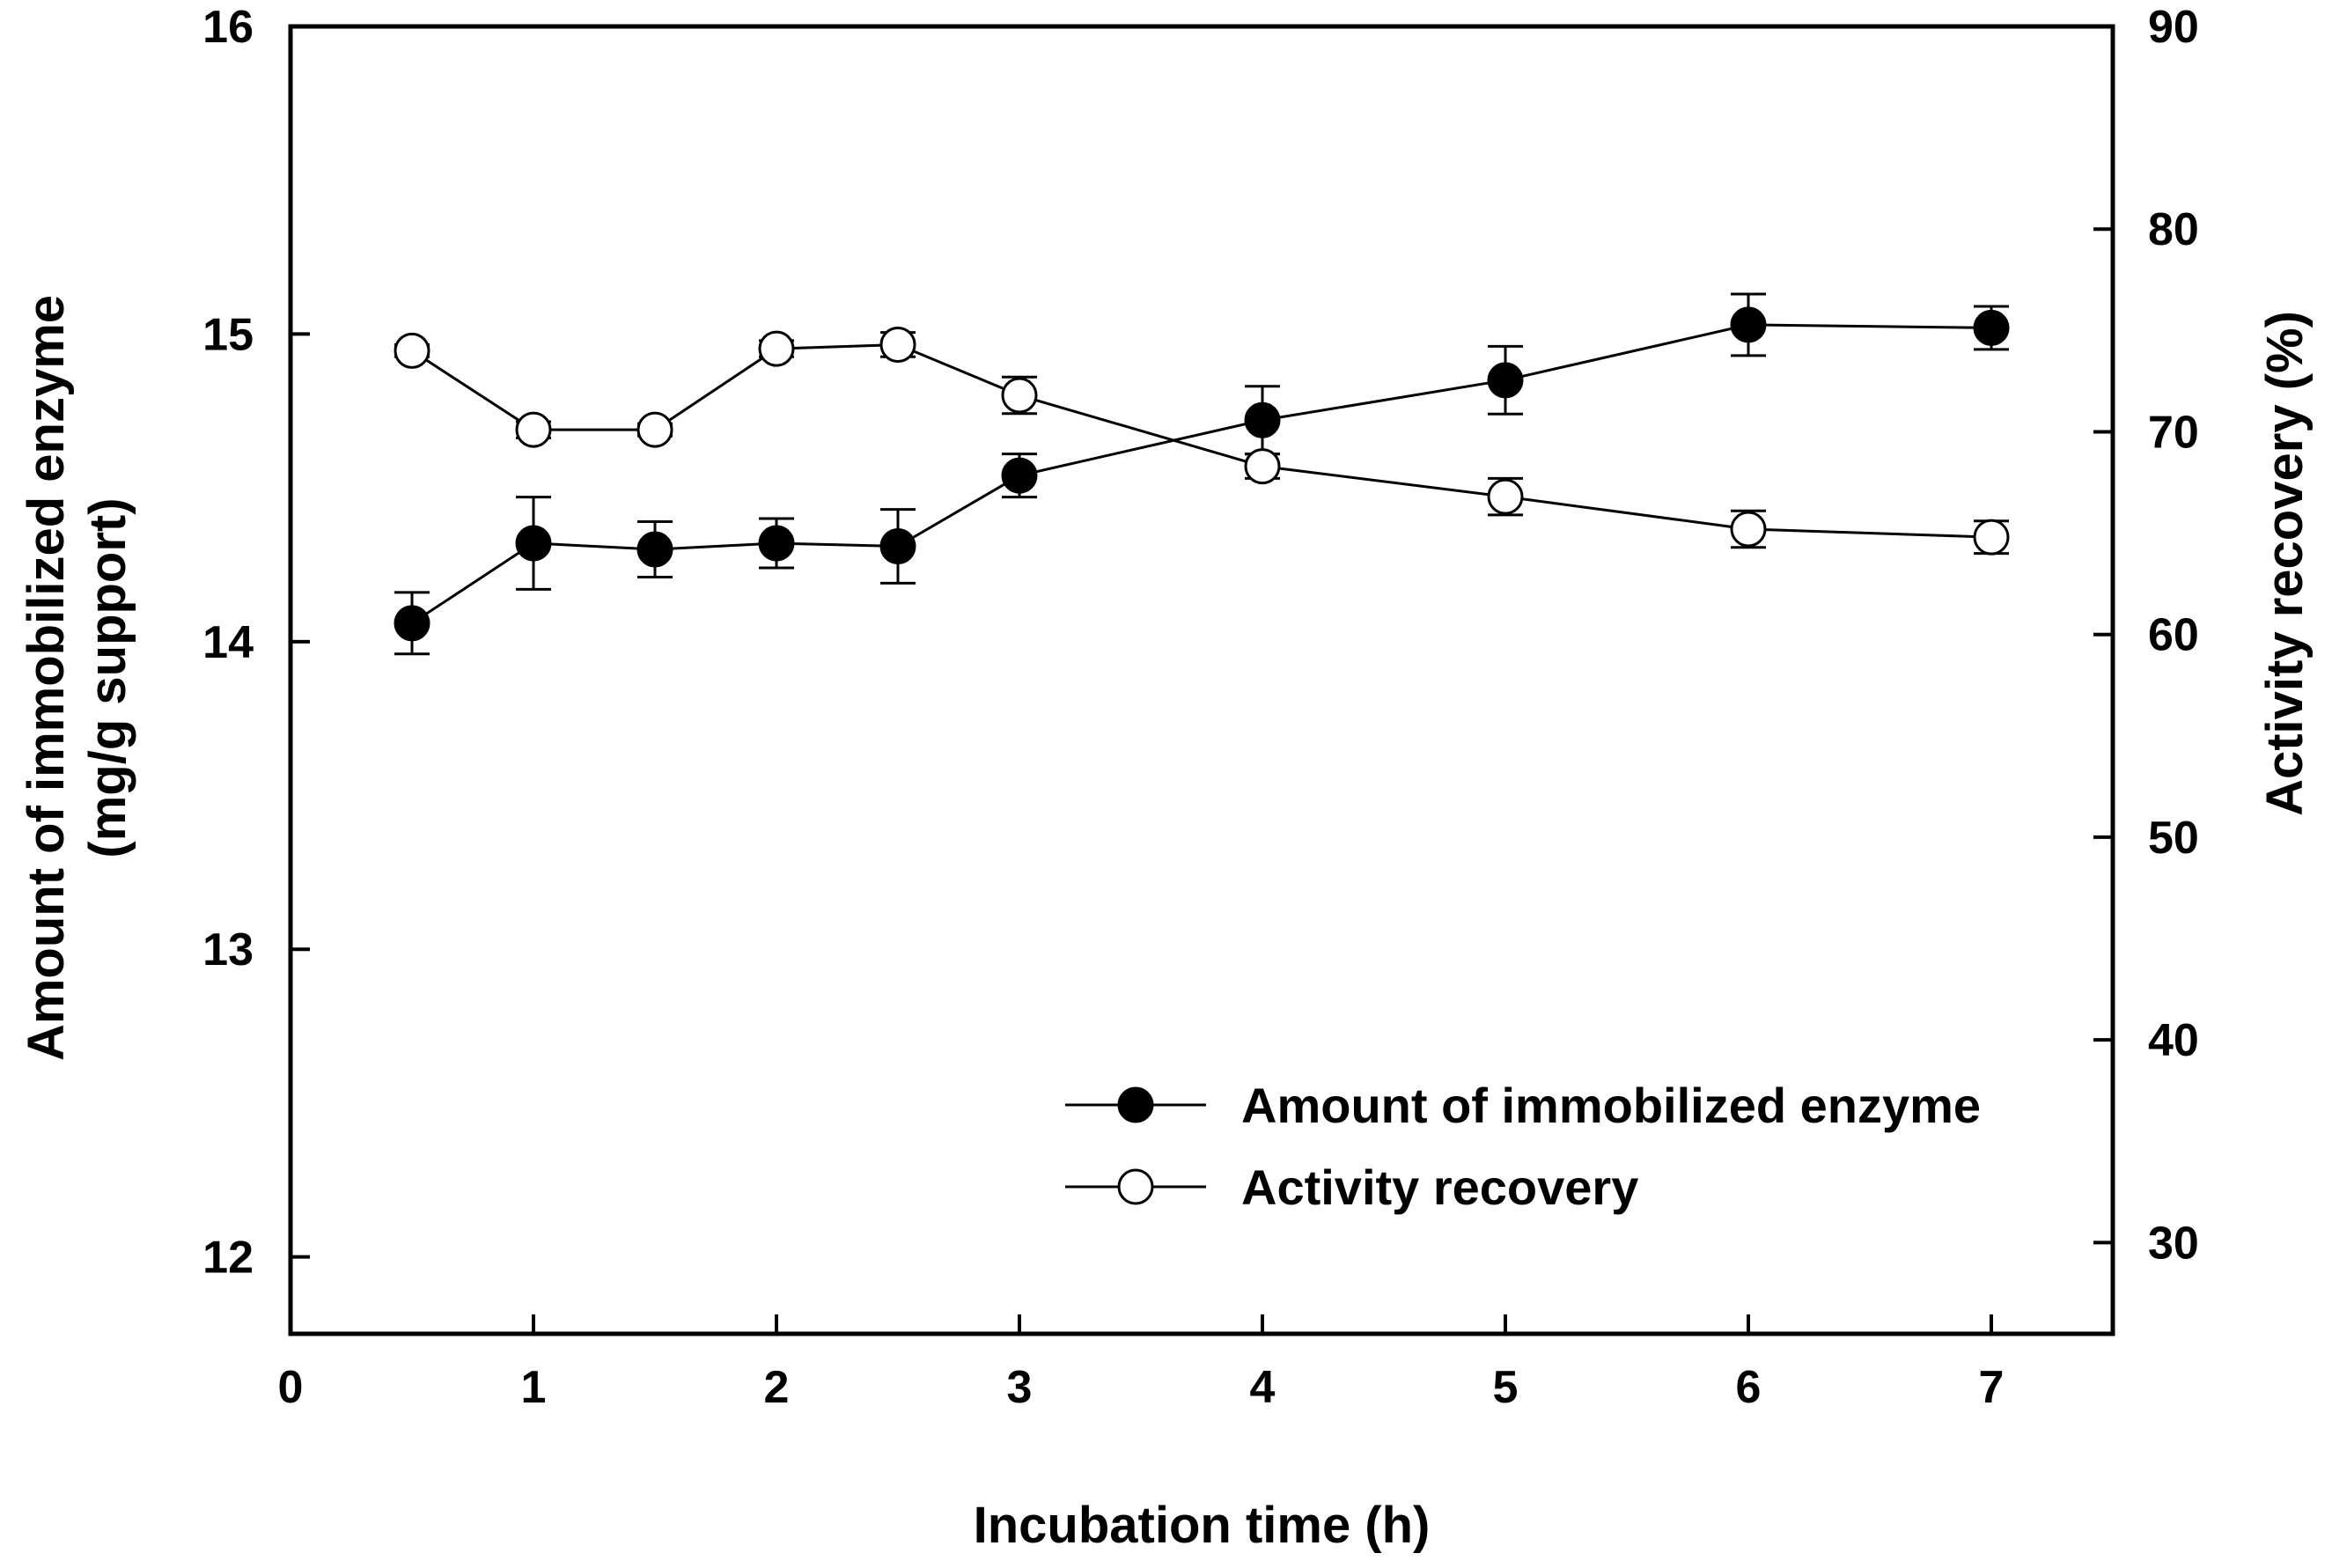  What do you see at coordinates (228, 643) in the screenshot?
I see `y-left-tick-label: 14` at bounding box center [228, 643].